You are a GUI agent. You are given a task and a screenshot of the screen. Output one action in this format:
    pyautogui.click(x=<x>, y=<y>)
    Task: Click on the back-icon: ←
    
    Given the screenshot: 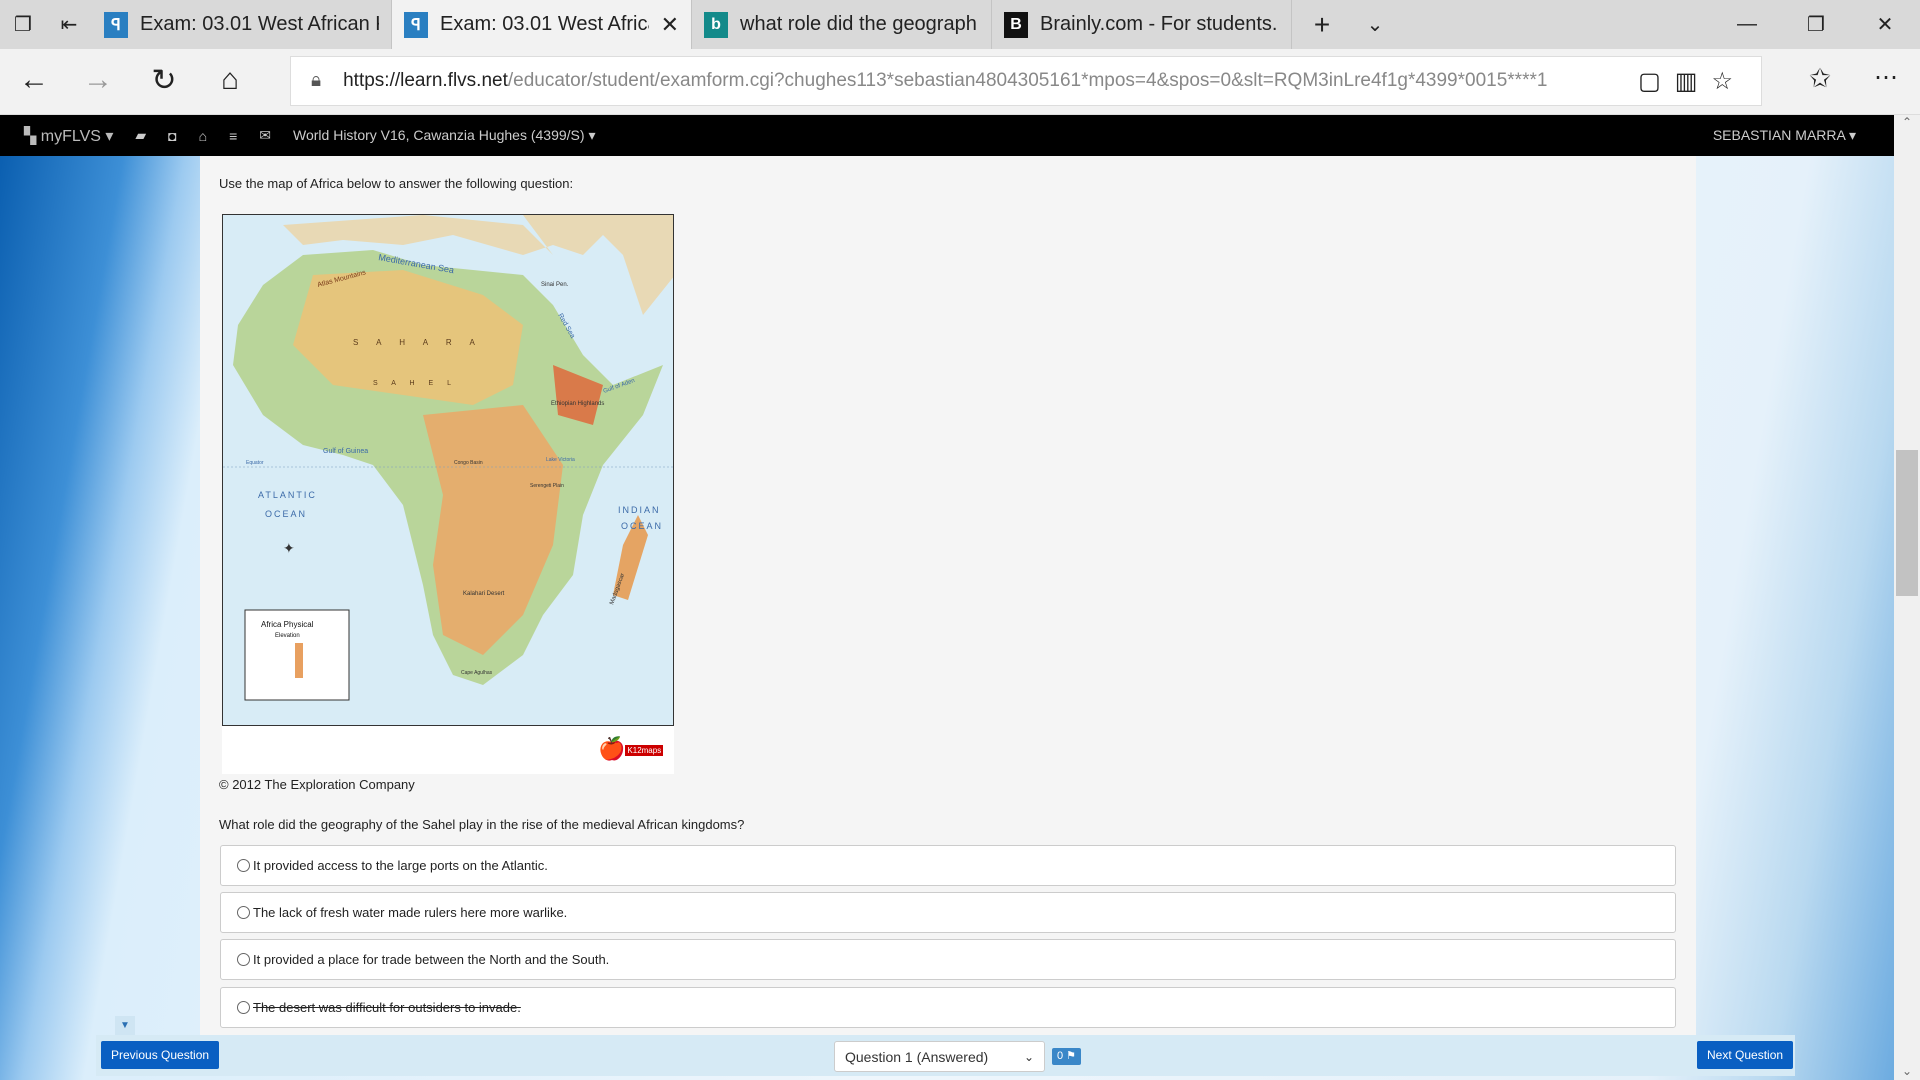 What is the action you would take?
    pyautogui.click(x=34, y=79)
    